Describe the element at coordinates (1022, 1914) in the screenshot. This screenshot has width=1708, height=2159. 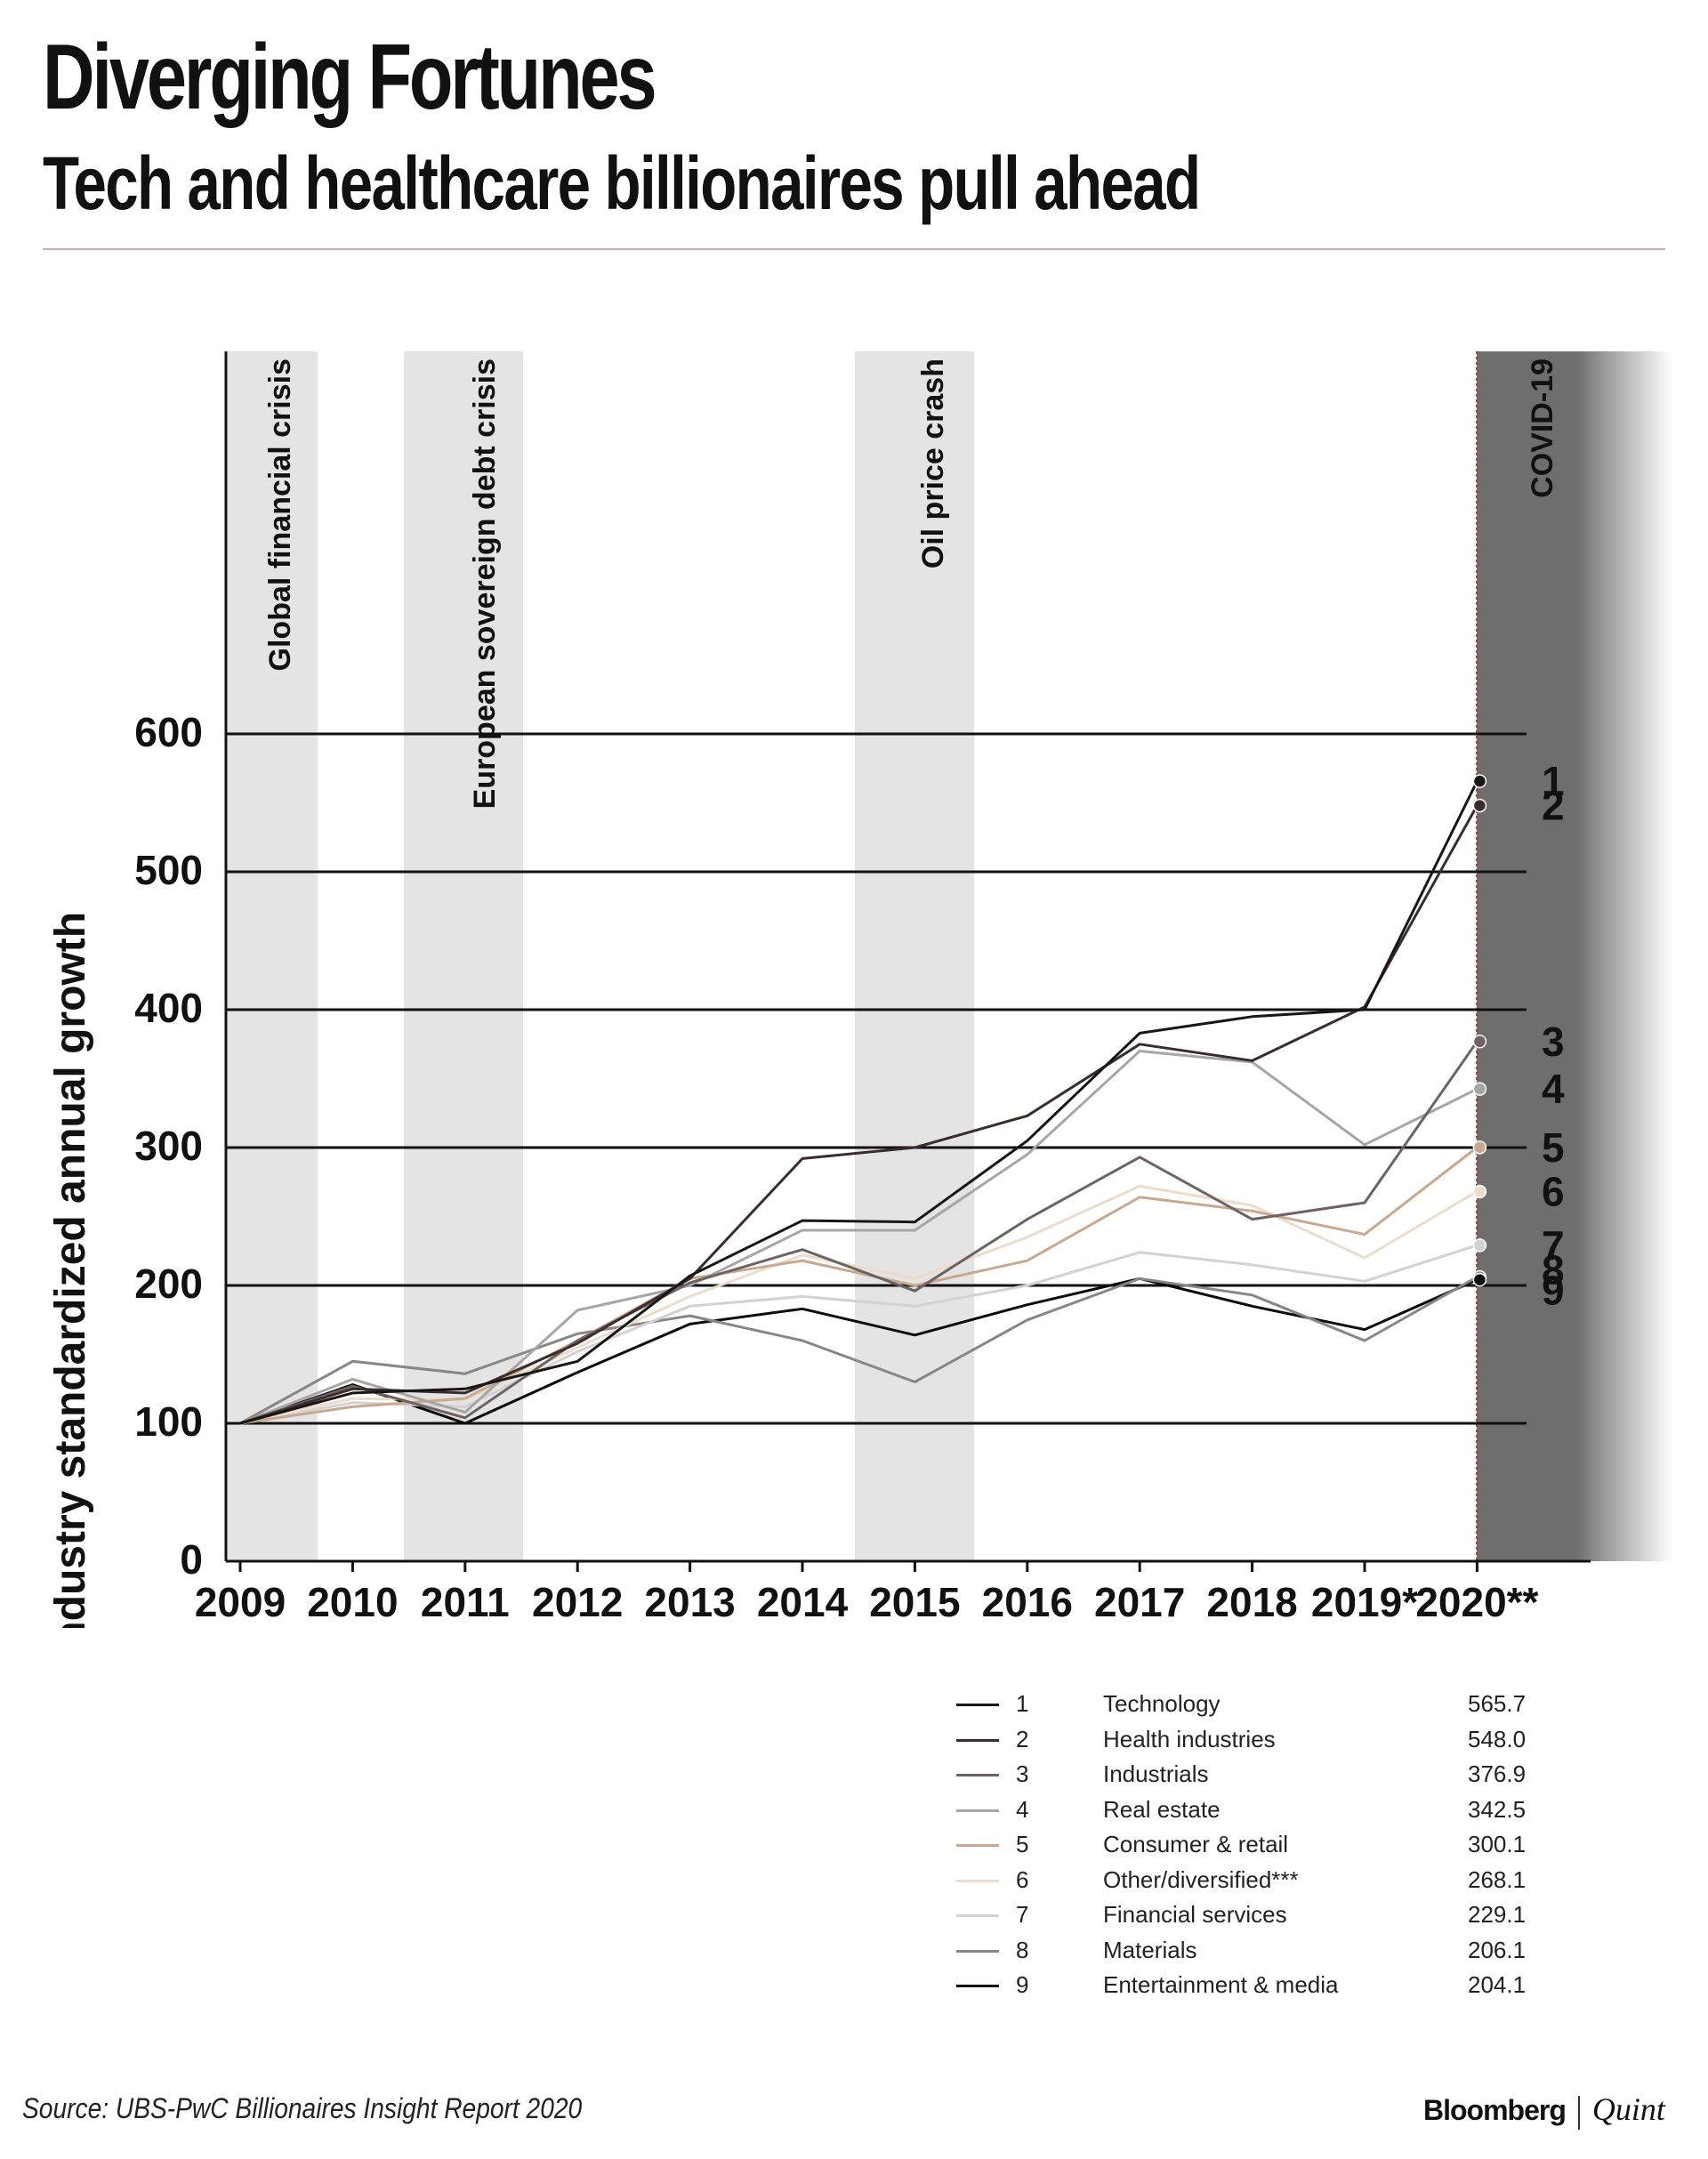
I see `legend-rank: 7` at that location.